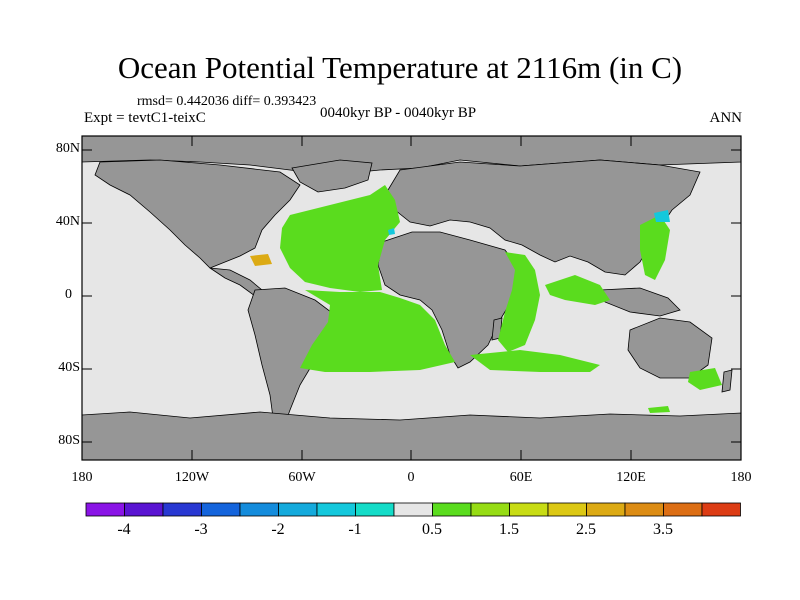  Describe the element at coordinates (197, 214) in the screenshot. I see `north-america` at that location.